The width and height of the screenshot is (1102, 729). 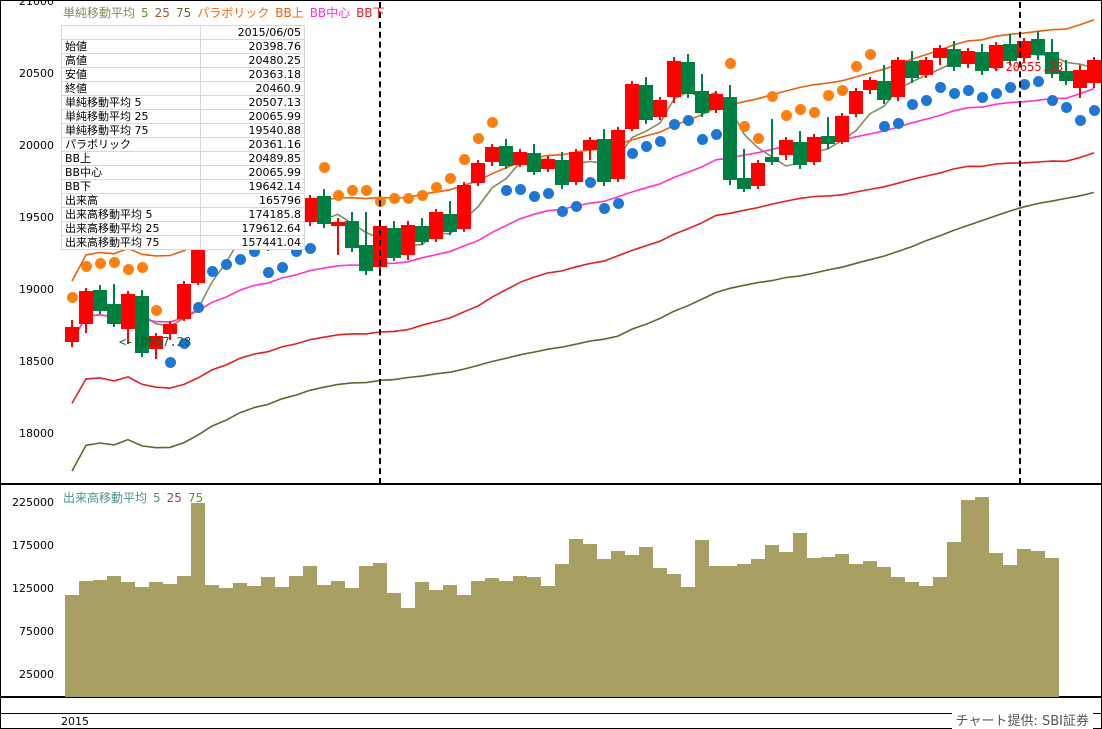 I want to click on info-row-value-2: 20363.18, so click(x=252, y=74).